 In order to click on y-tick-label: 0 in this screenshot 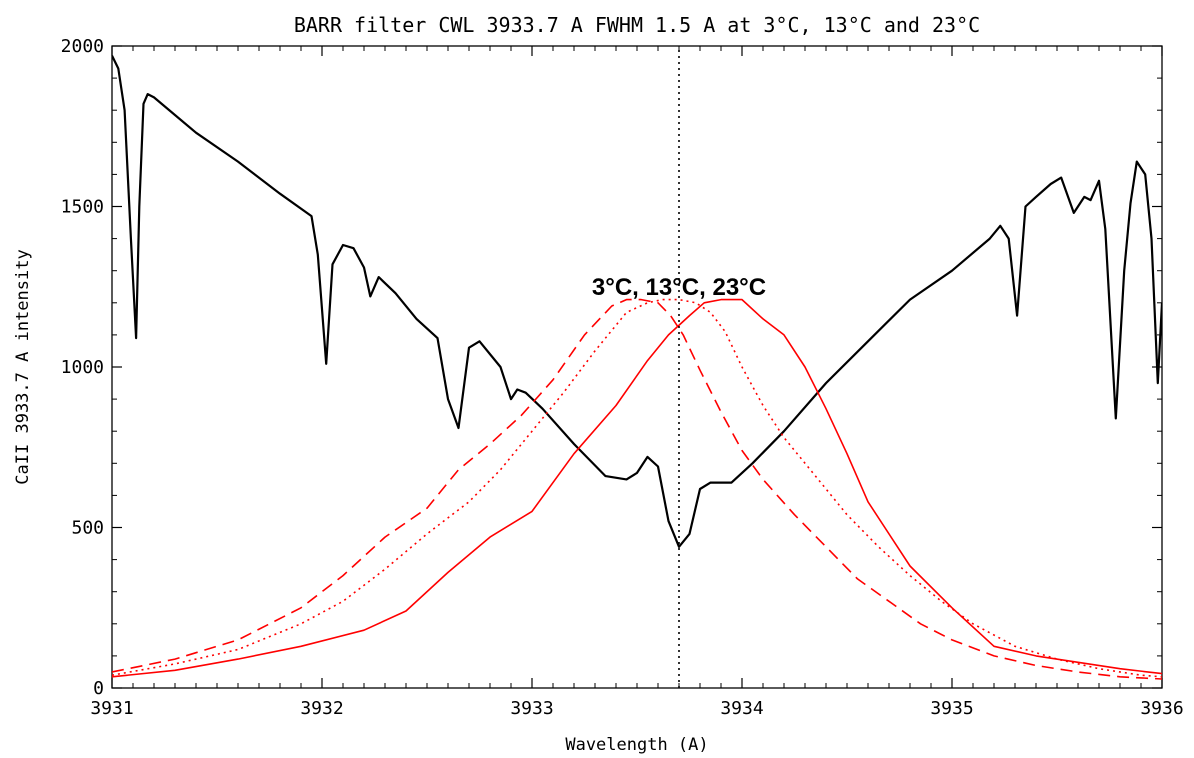, I will do `click(98, 688)`.